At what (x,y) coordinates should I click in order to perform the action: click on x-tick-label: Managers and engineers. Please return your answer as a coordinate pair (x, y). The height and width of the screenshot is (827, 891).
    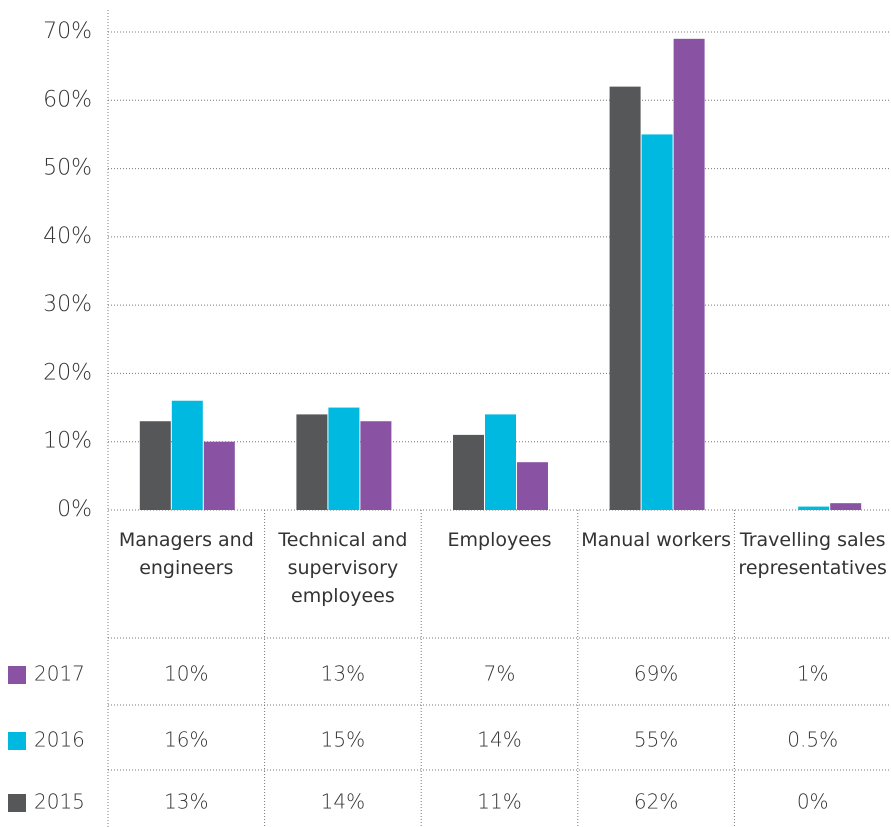
    Looking at the image, I should click on (186, 554).